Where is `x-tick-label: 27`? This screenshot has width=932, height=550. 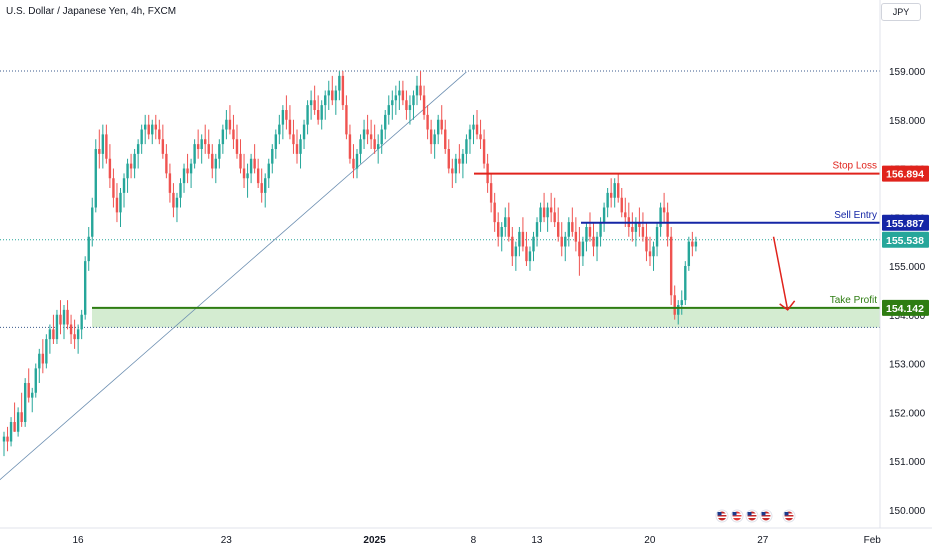
x-tick-label: 27 is located at coordinates (763, 540).